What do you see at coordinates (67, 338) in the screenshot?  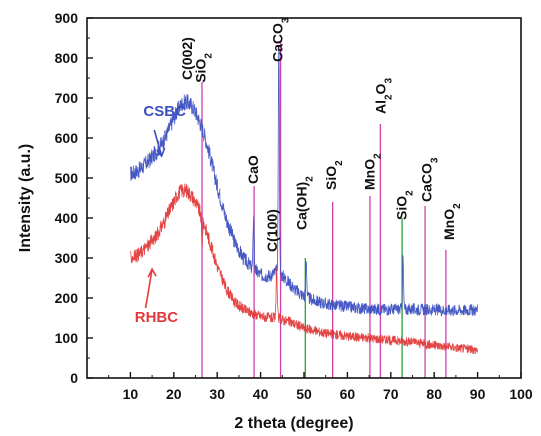 I see `y-tick-label: 100` at bounding box center [67, 338].